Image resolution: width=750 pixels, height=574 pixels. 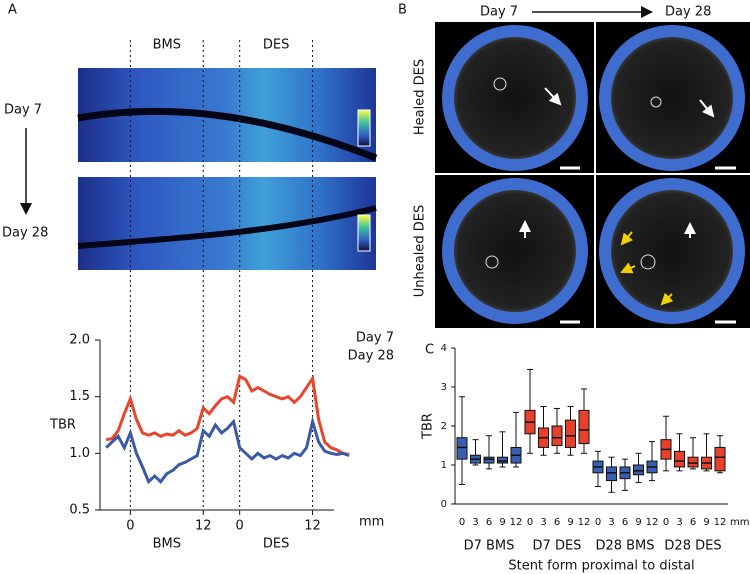 I want to click on column-label: Day 7, so click(x=499, y=12).